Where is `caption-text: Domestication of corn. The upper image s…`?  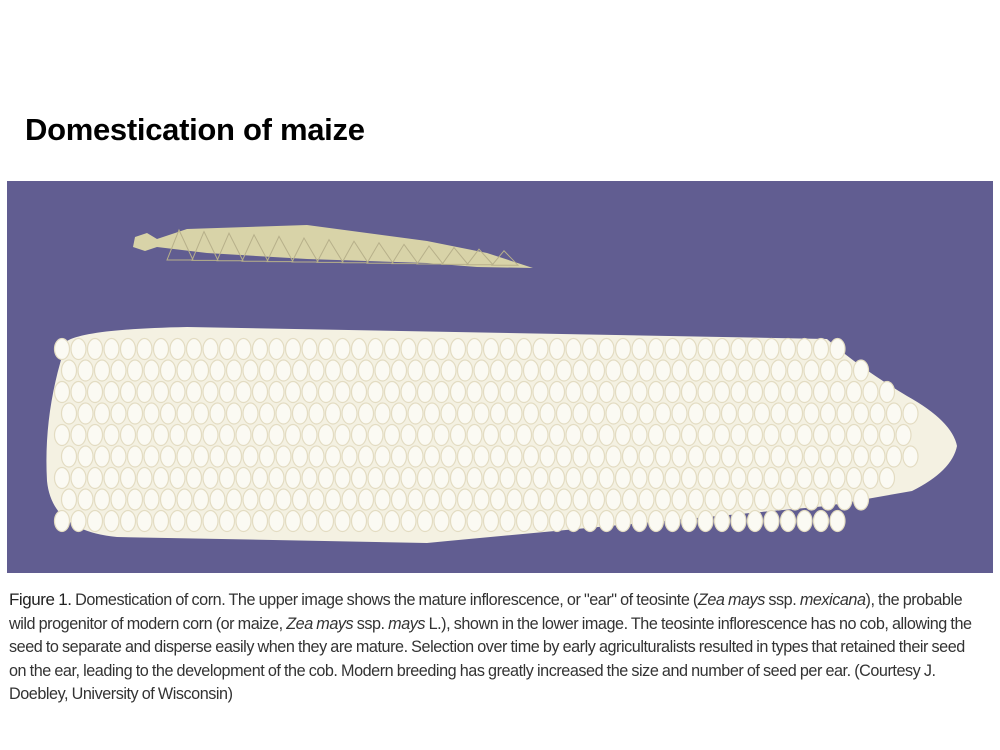 caption-text: Domestication of corn. The upper image s… is located at coordinates (384, 600).